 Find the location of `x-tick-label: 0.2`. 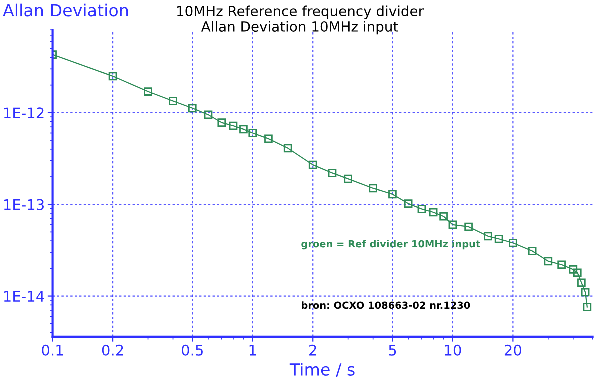

x-tick-label: 0.2 is located at coordinates (113, 350).